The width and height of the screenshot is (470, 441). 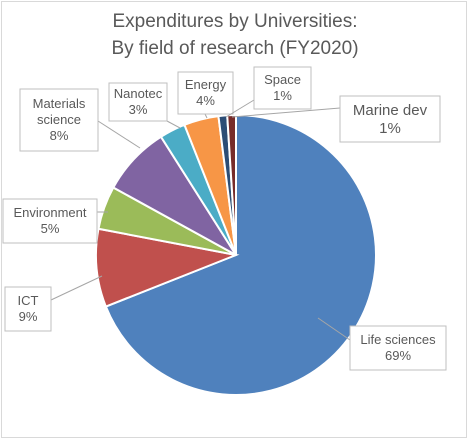 I want to click on label-box-energy, so click(x=205, y=93).